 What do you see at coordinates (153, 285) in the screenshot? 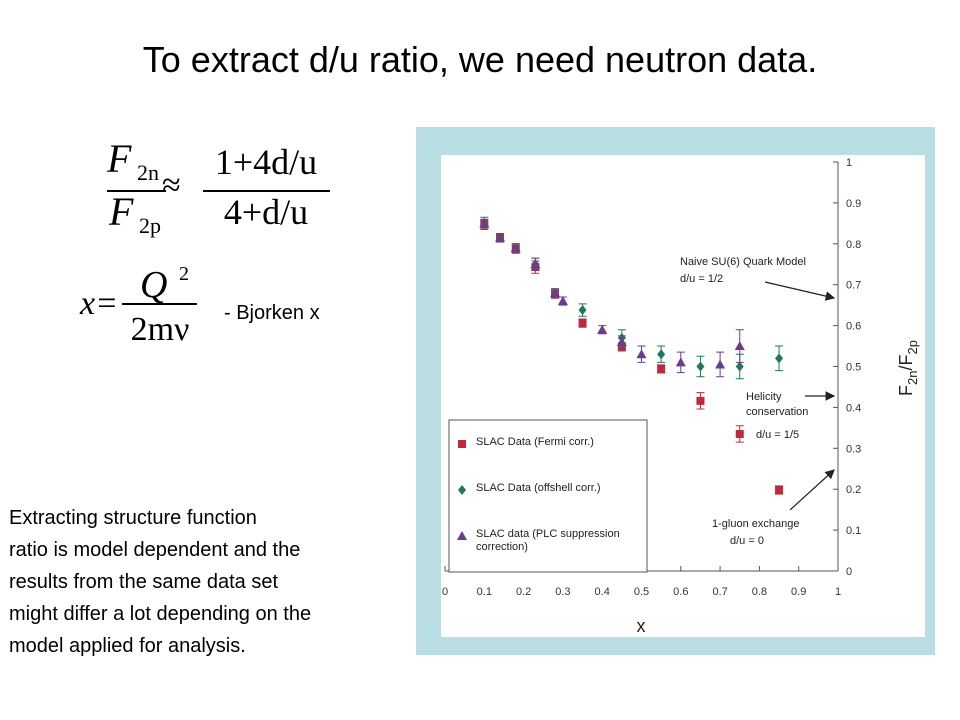
I see `eq-term: Q` at bounding box center [153, 285].